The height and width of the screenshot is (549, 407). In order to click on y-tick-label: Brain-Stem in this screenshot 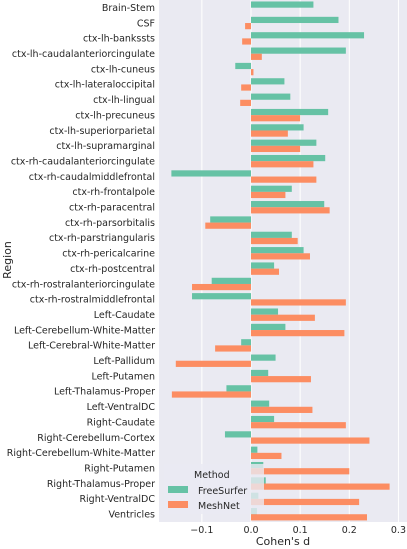, I will do `click(128, 8)`.